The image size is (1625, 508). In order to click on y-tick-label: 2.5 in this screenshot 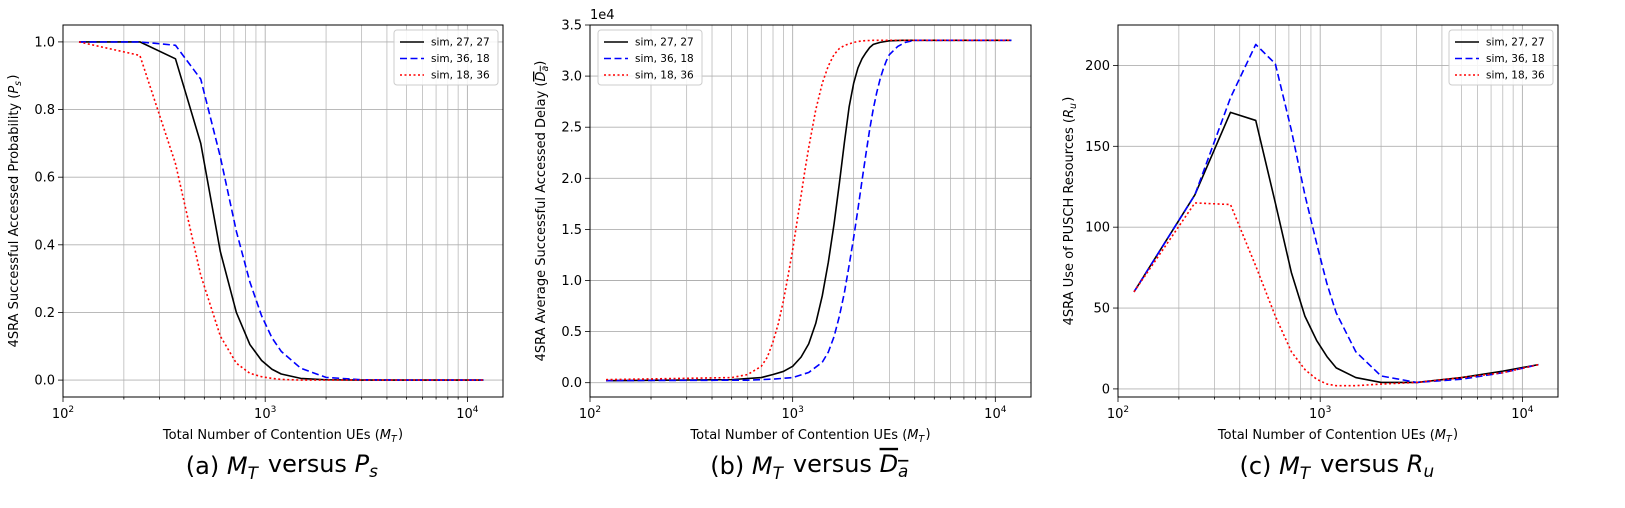, I will do `click(571, 128)`.